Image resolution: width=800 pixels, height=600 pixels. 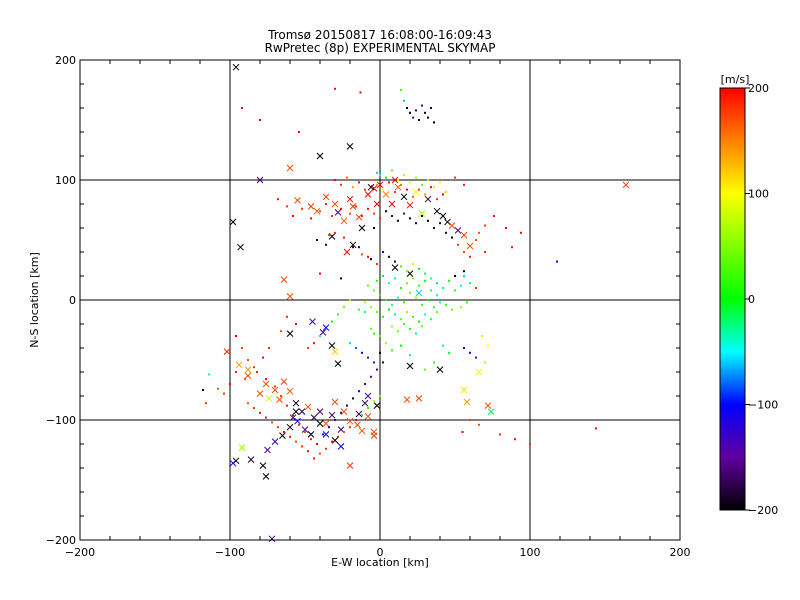 What do you see at coordinates (61, 420) in the screenshot?
I see `y-tick-label: −100` at bounding box center [61, 420].